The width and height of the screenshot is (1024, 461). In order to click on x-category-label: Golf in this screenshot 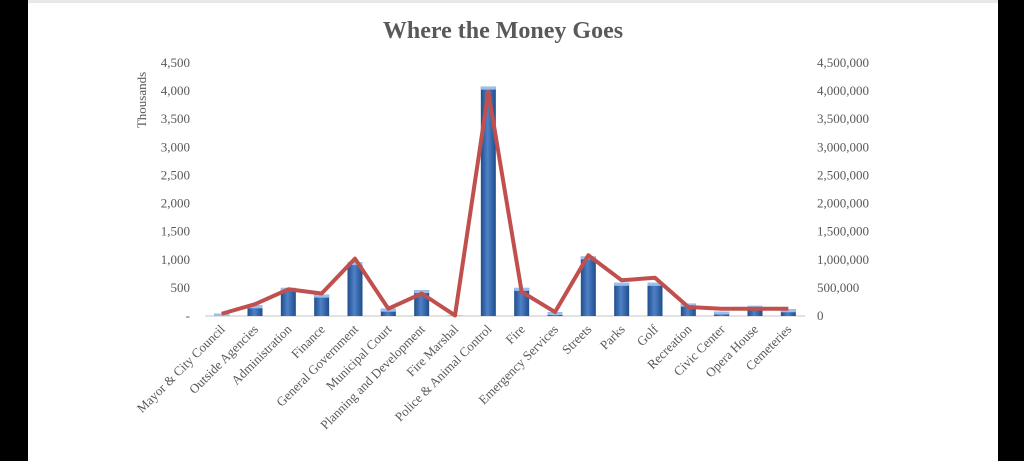, I will do `click(648, 335)`.